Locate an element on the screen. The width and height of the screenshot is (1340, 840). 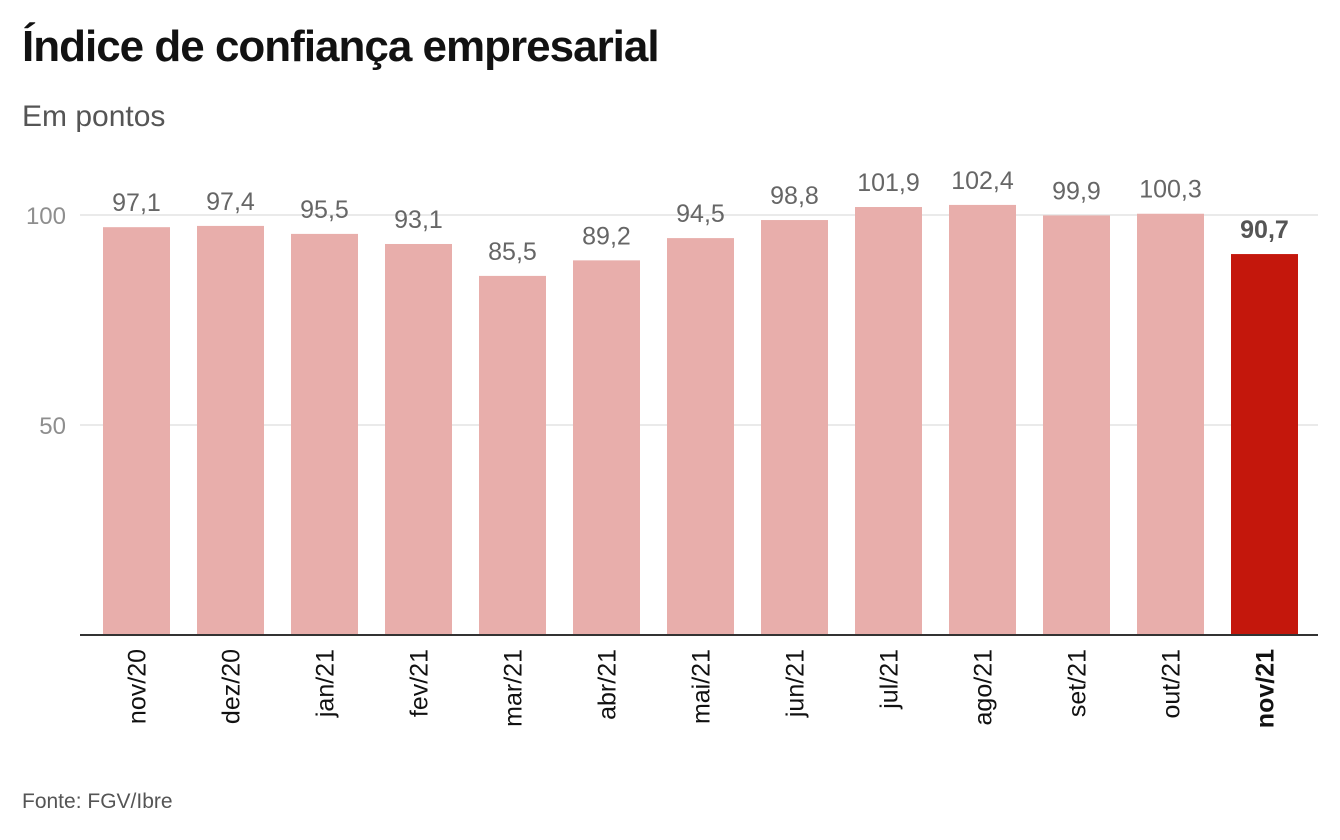
value-label: 102,4 is located at coordinates (982, 181).